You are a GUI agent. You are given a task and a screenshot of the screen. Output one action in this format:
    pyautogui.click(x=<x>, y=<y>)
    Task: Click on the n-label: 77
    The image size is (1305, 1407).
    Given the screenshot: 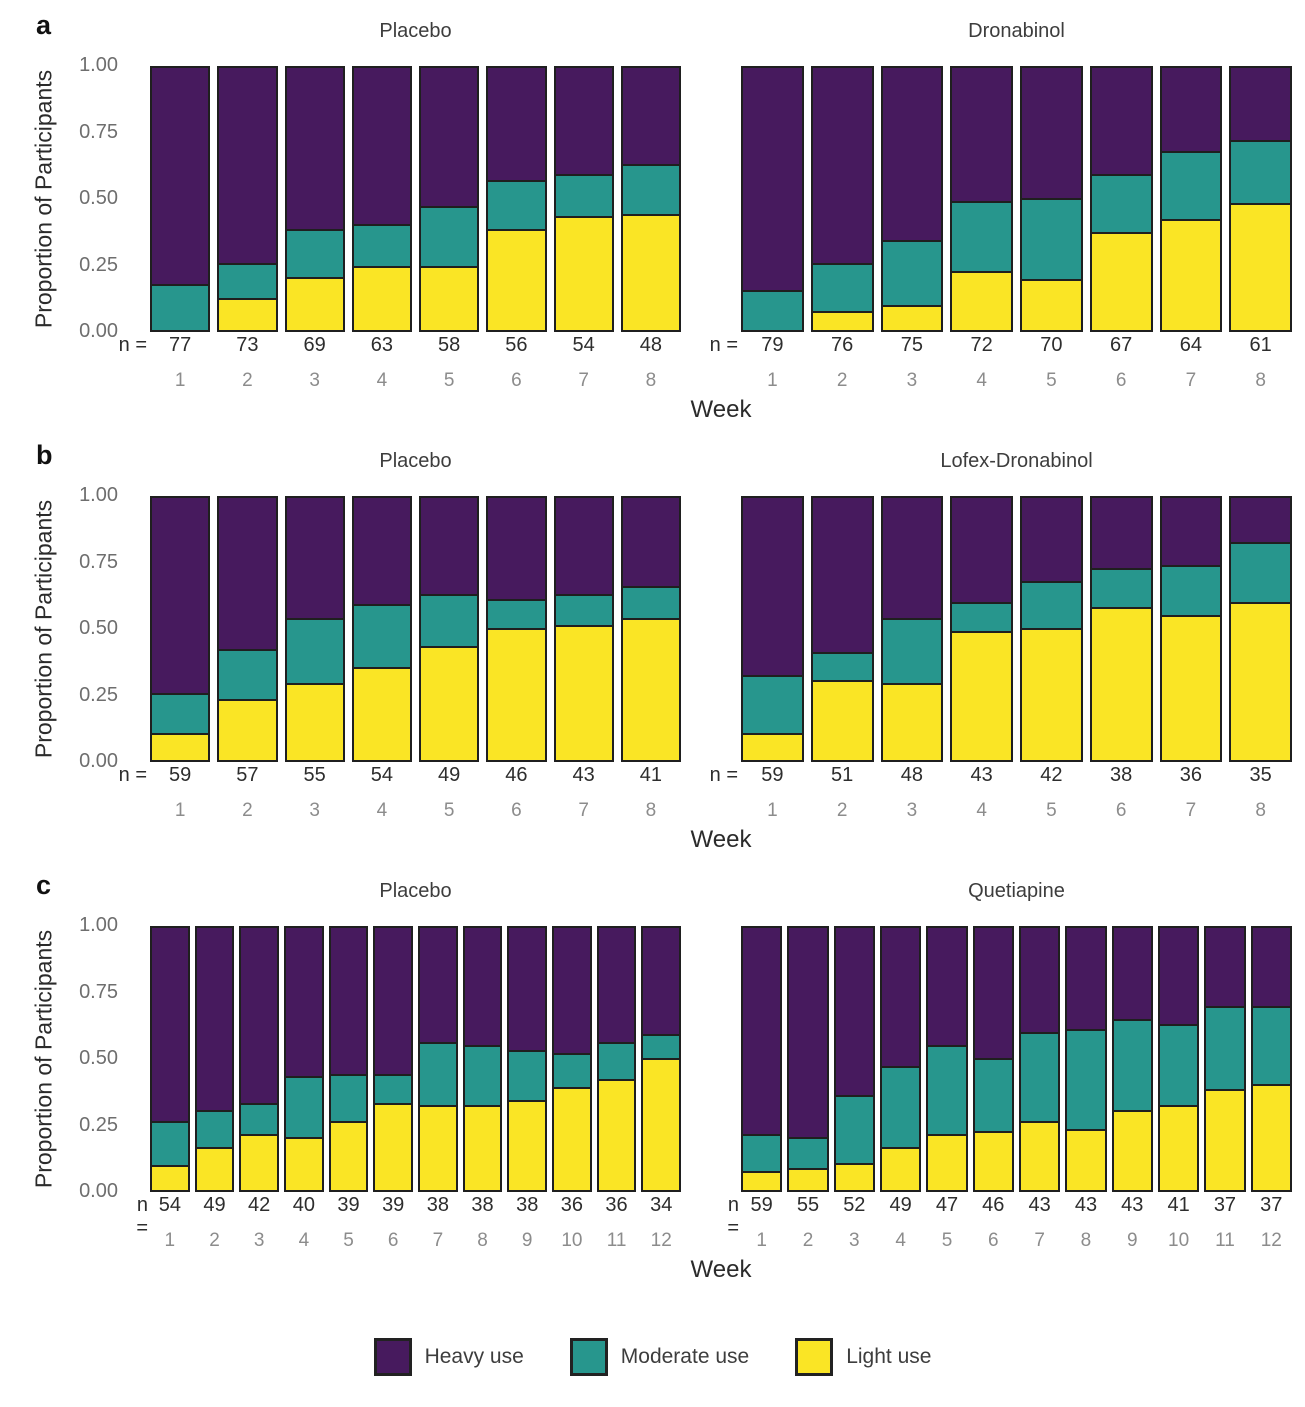 What is the action you would take?
    pyautogui.click(x=180, y=345)
    